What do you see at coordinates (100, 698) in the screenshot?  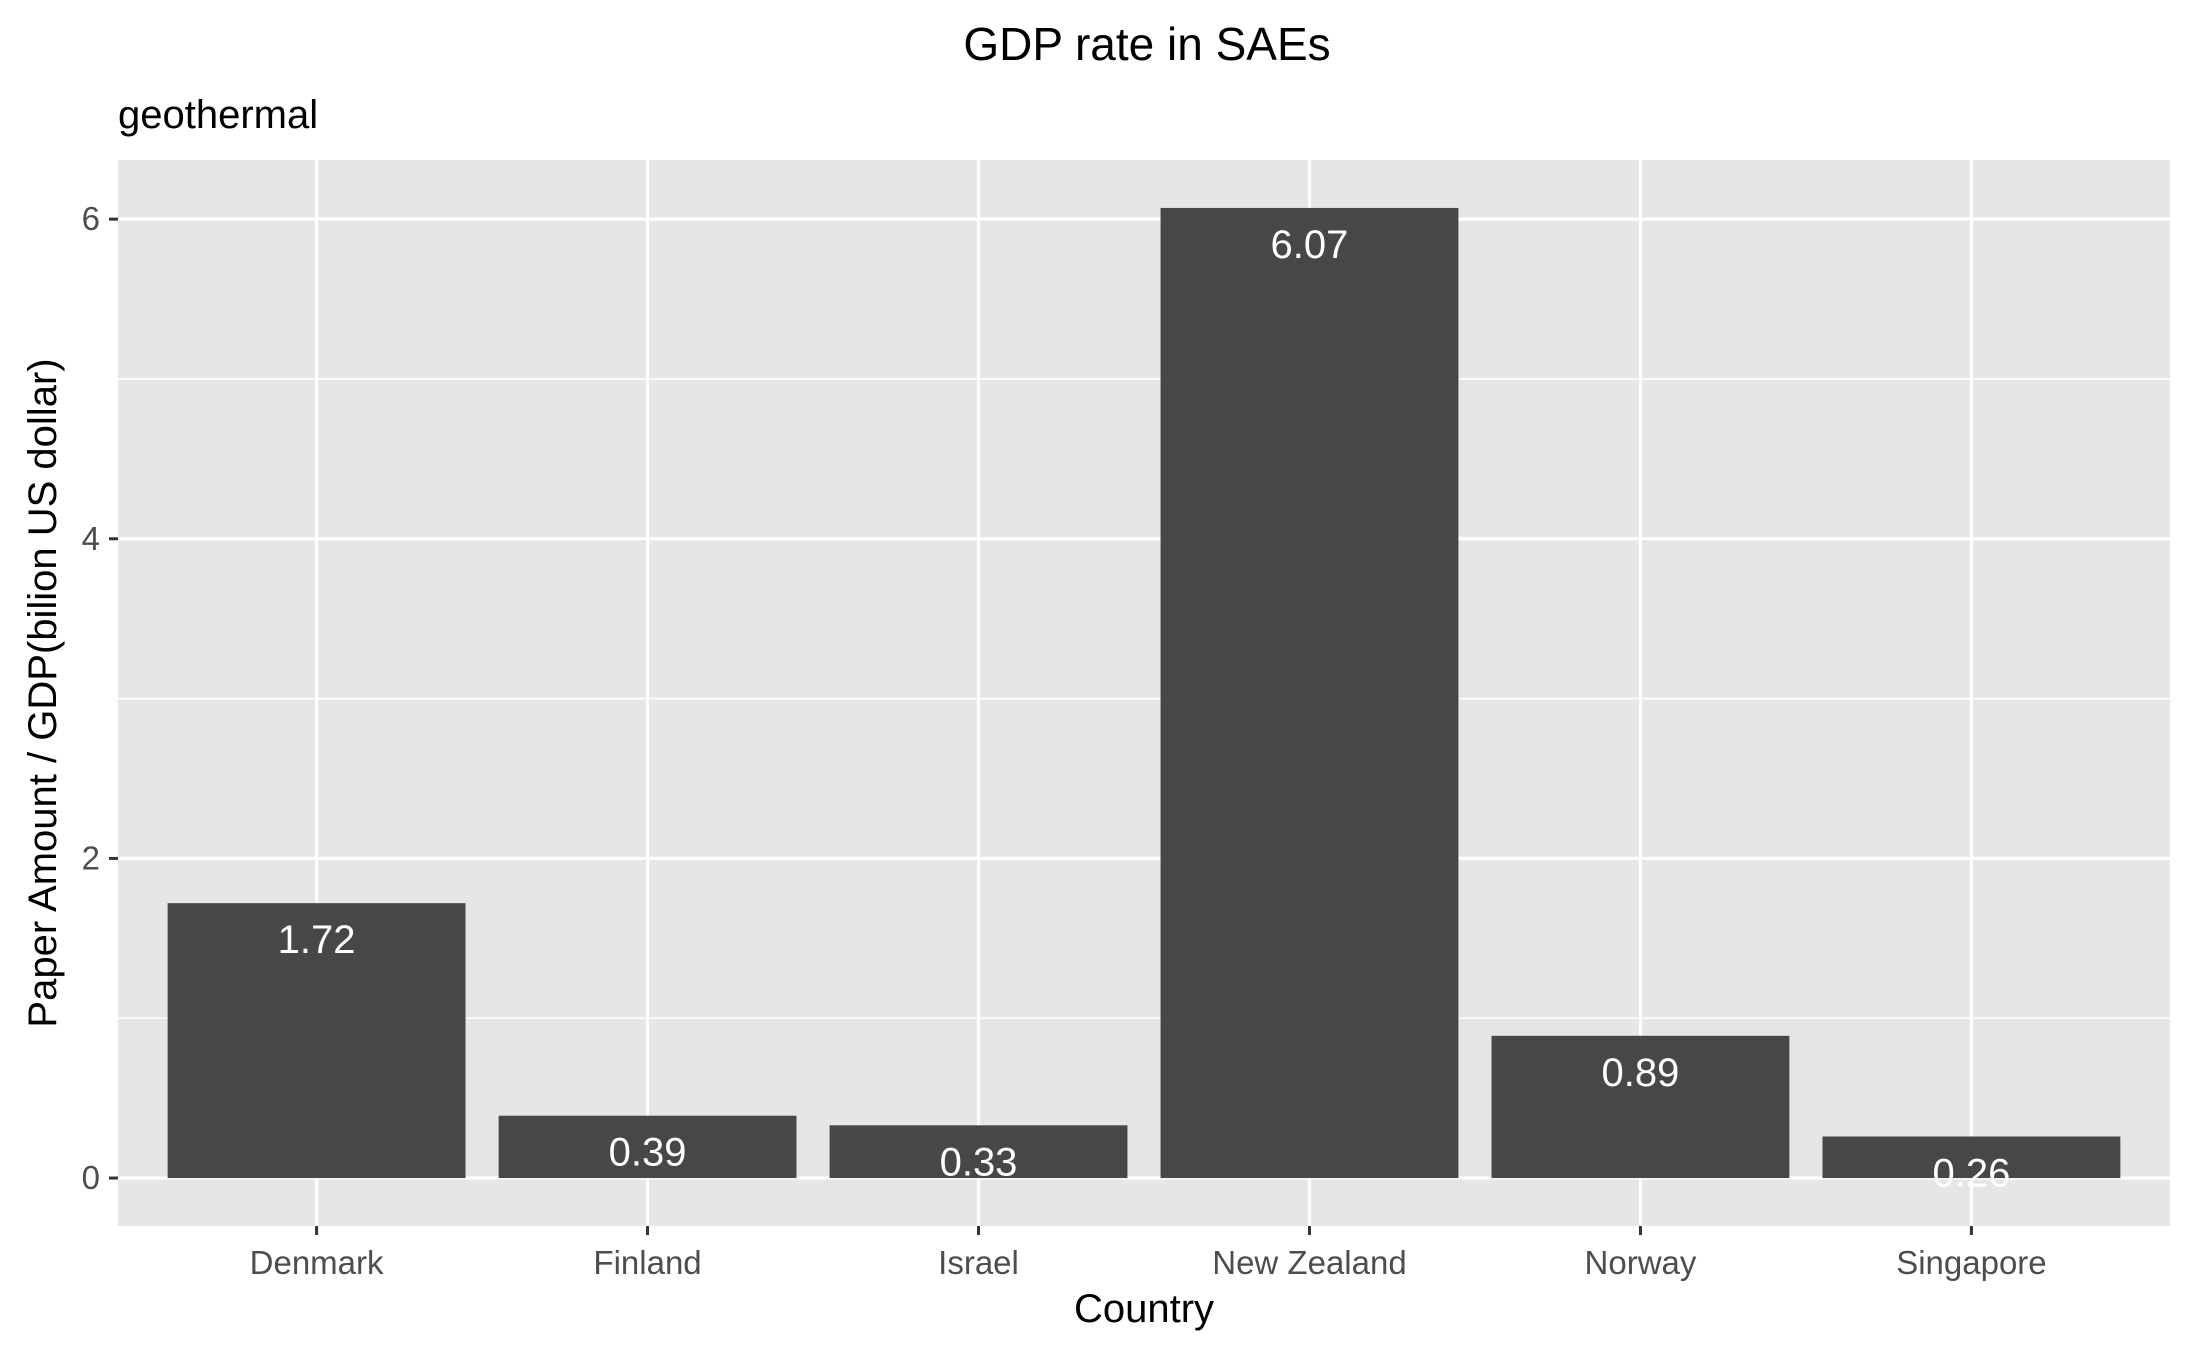 I see `y-axis: 0 2 4 6` at bounding box center [100, 698].